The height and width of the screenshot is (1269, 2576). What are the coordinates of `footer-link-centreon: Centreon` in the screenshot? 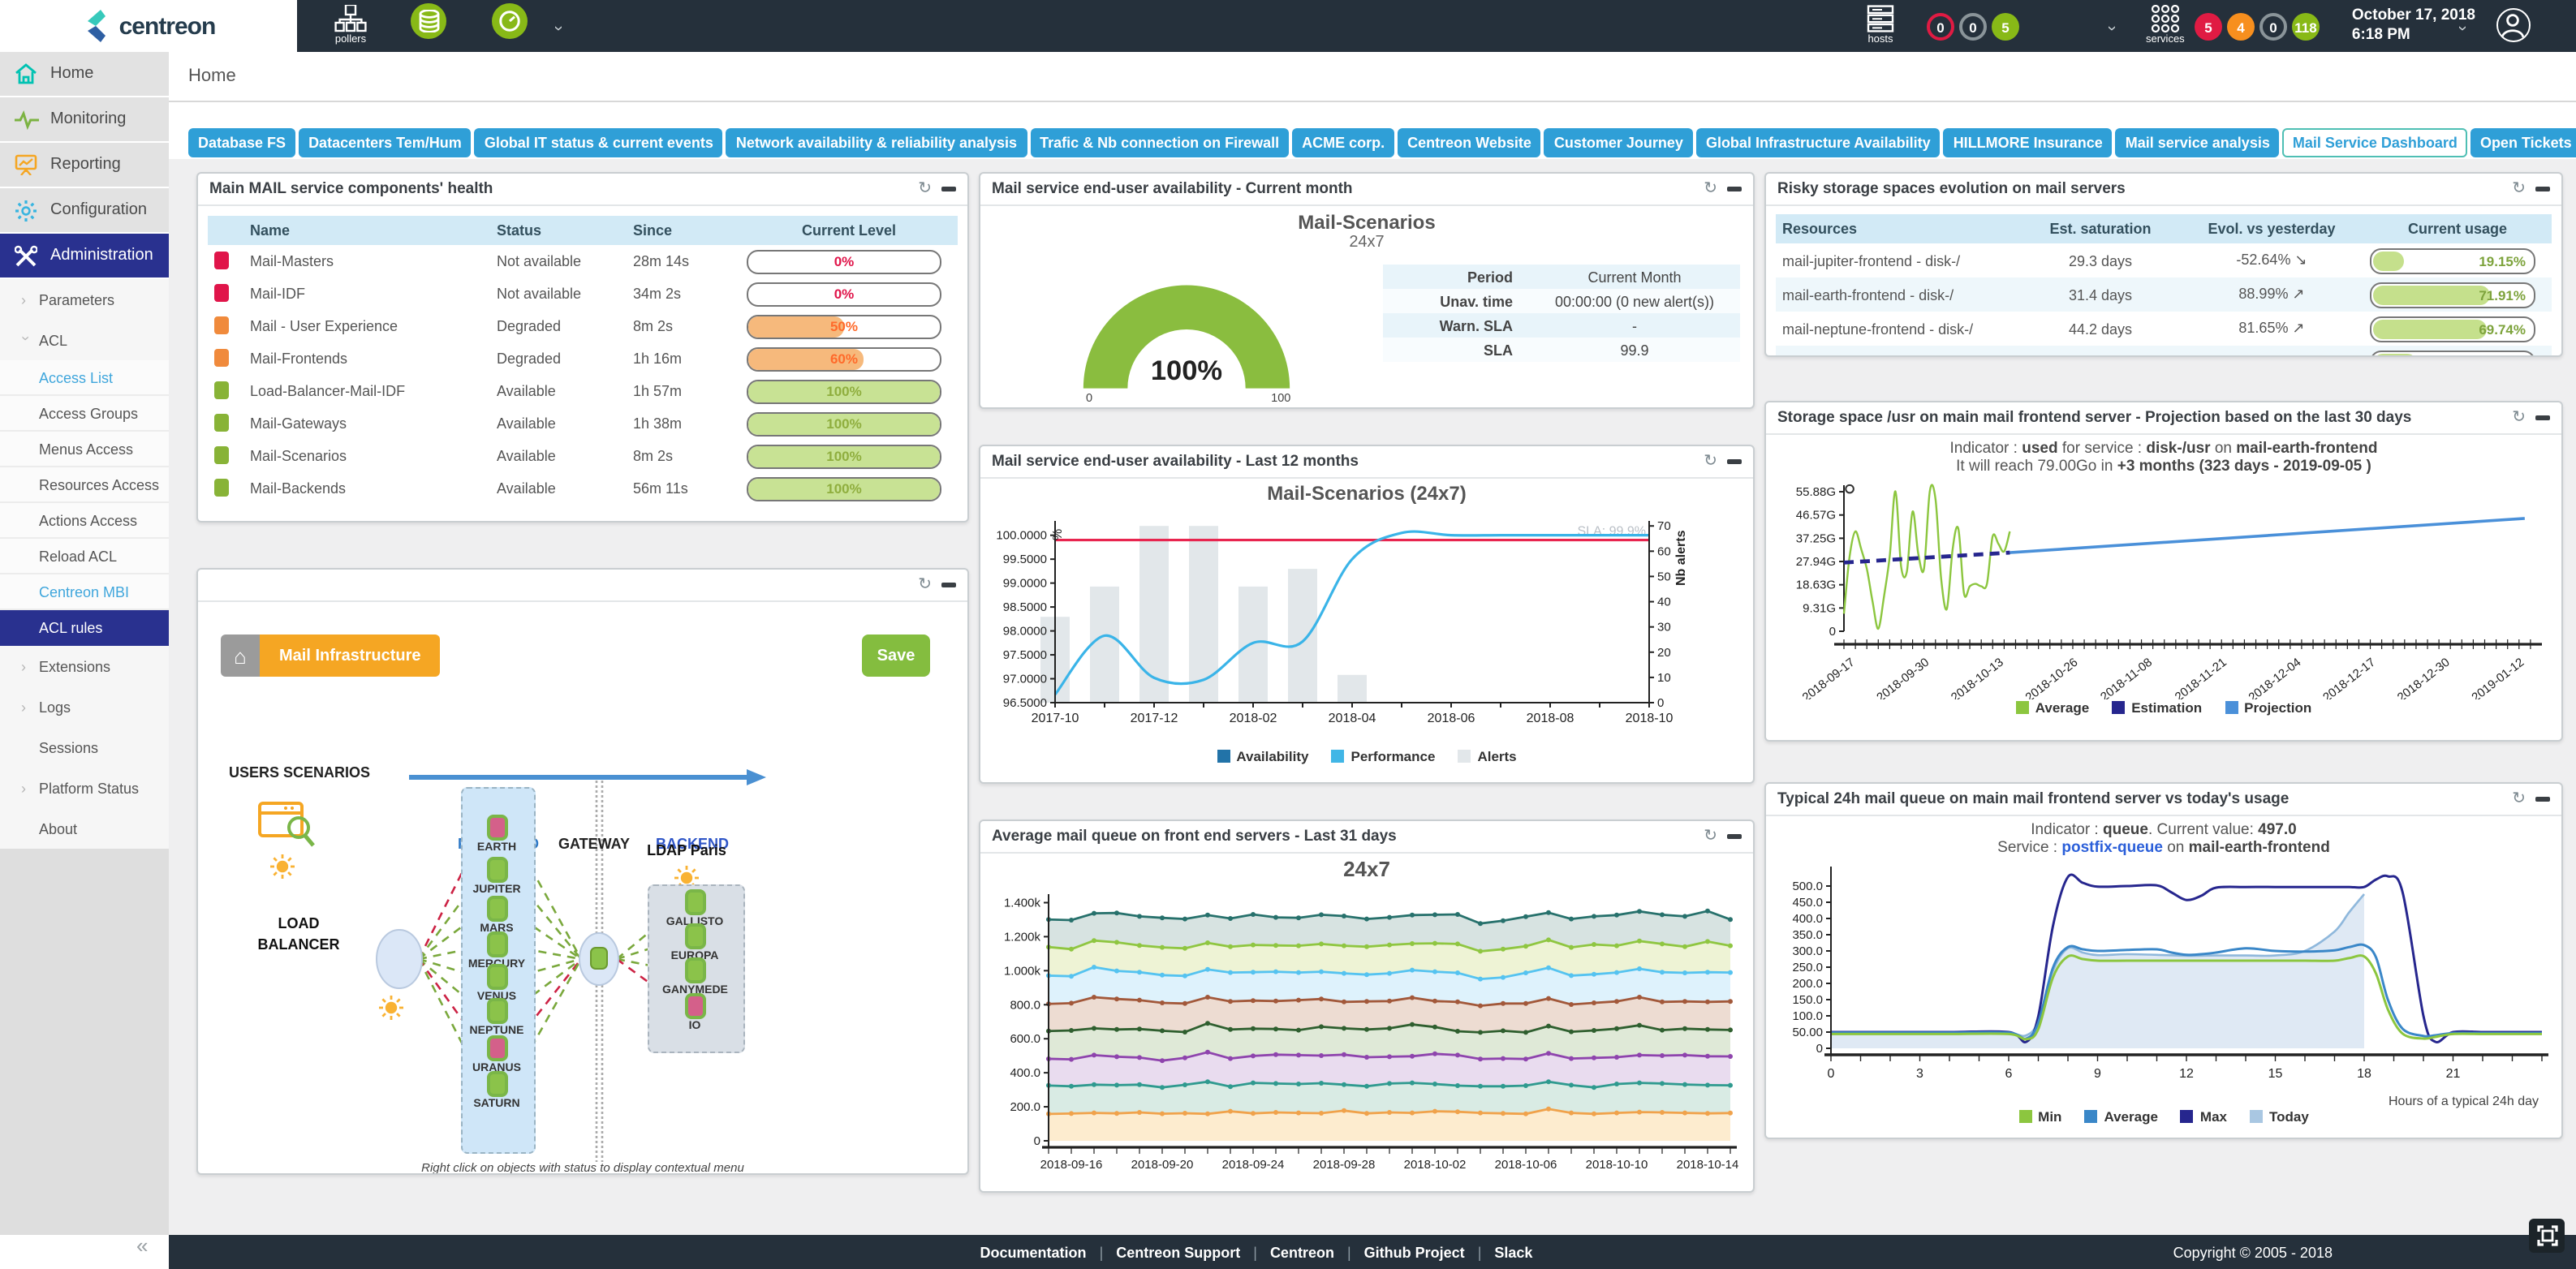 It's located at (1302, 1252).